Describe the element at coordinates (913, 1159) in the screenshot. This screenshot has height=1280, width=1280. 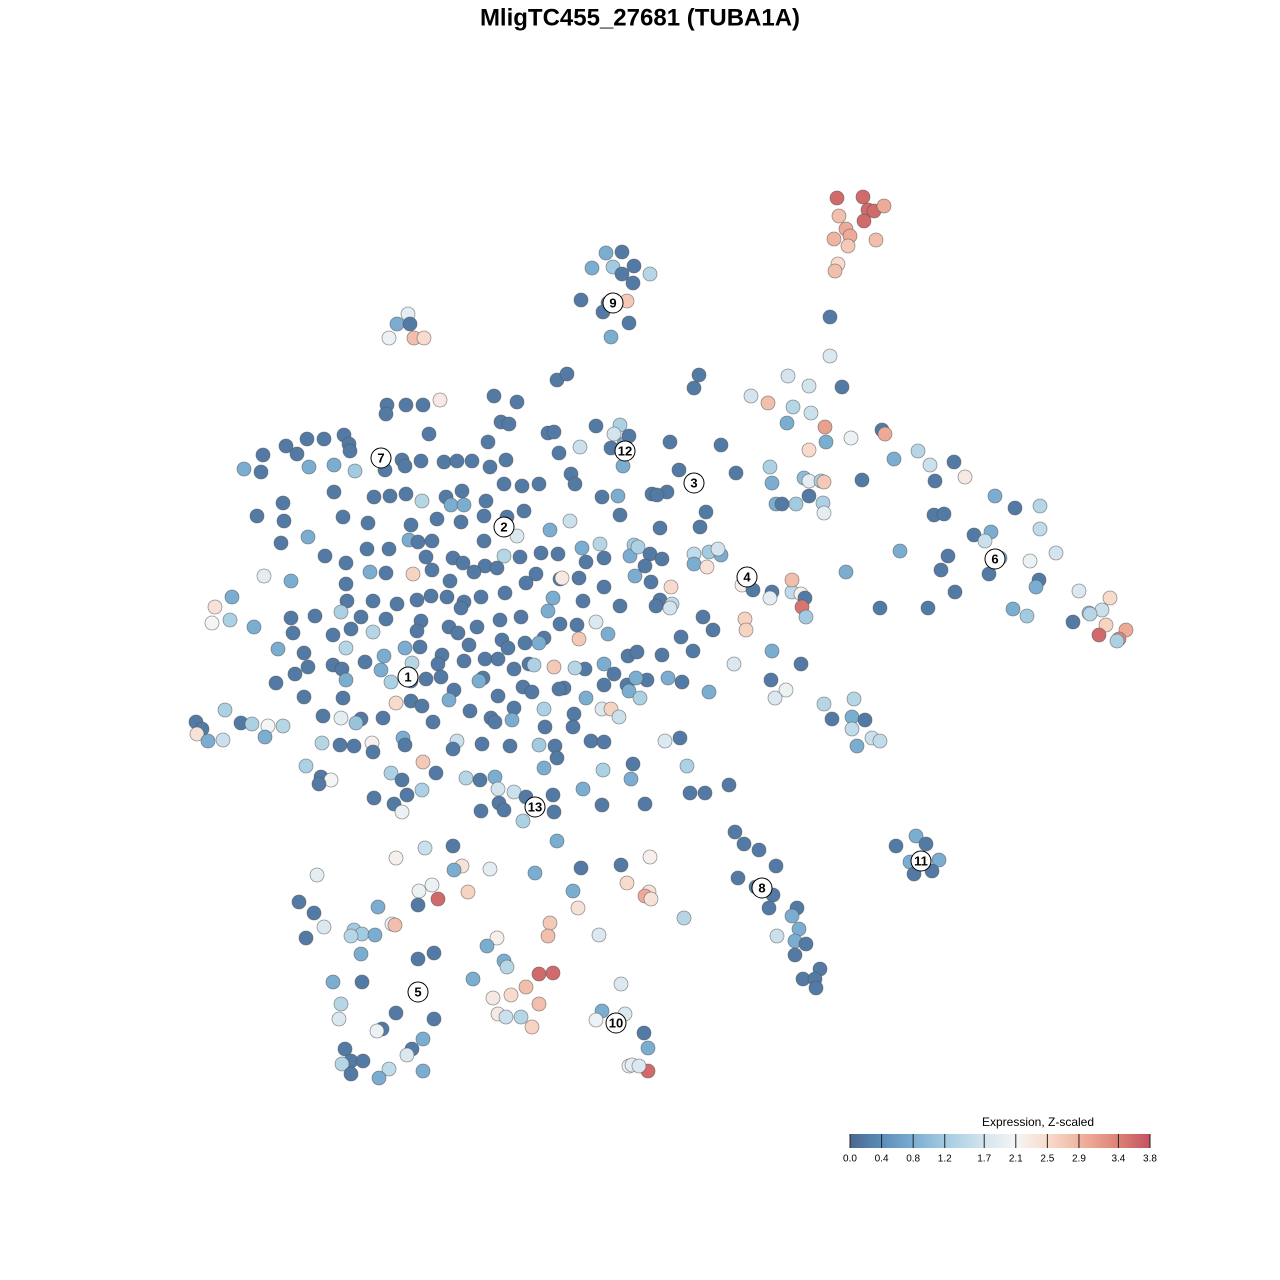
I see `colorbar-tick-label: 0.8` at that location.